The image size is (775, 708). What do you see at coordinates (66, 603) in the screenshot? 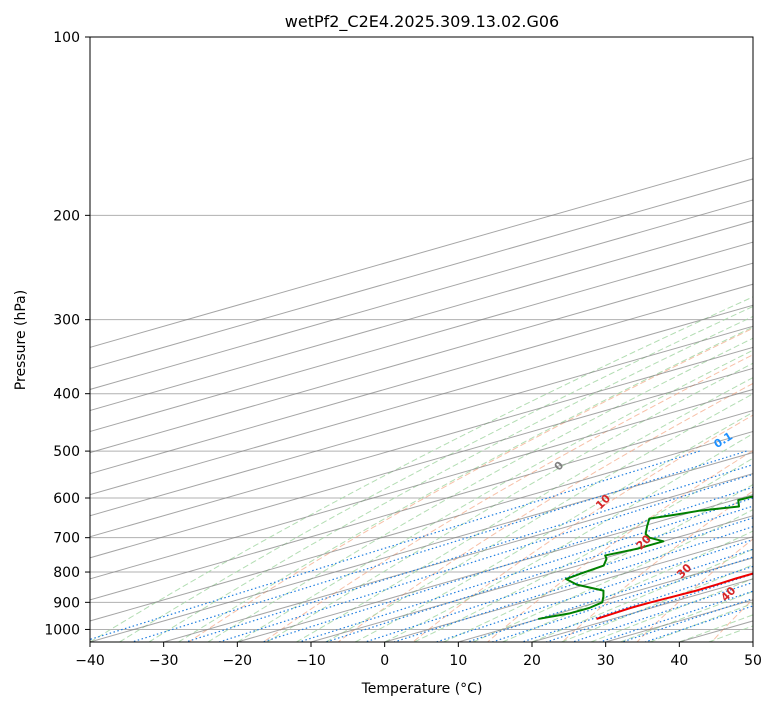
I see `y-tick-label: 900` at bounding box center [66, 603].